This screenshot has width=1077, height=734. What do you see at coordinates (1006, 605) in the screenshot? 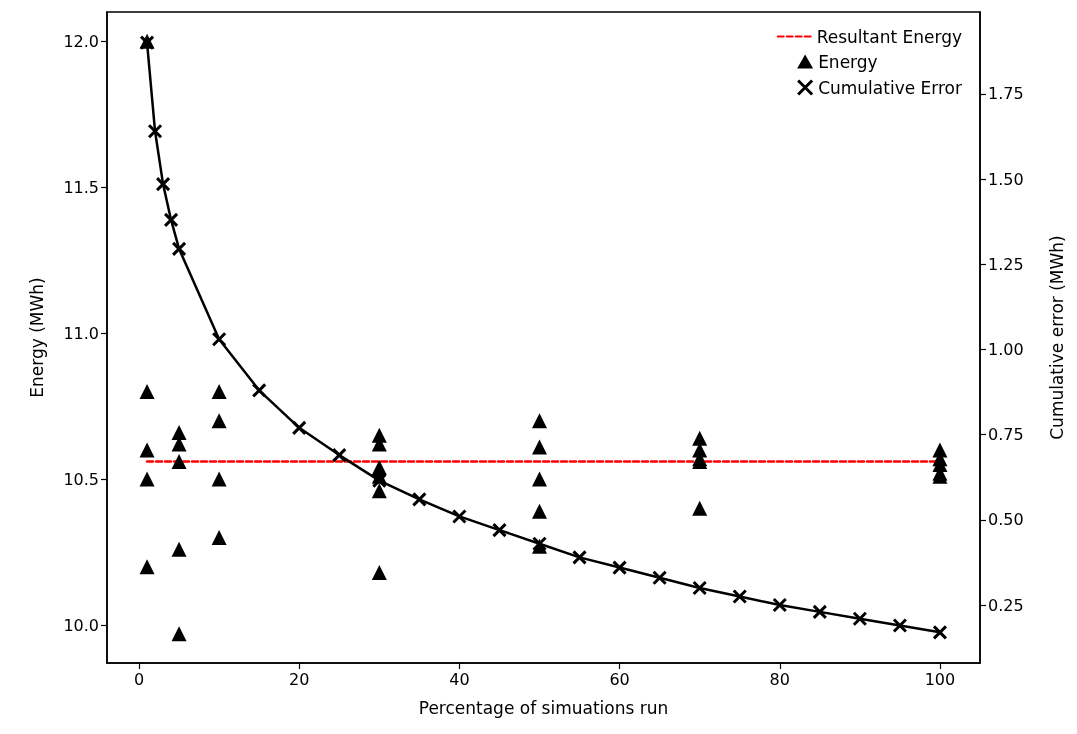
I see `y2-tick-label: 0.25` at bounding box center [1006, 605].